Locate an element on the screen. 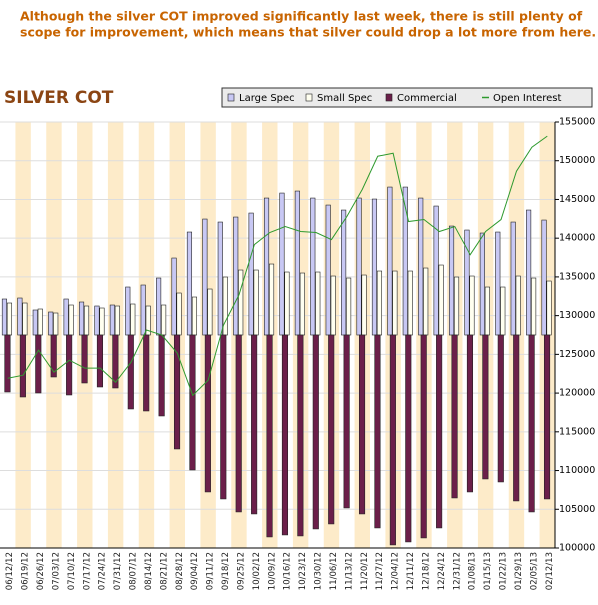 The width and height of the screenshot is (598, 605). x-tick-label: 08/28/12 is located at coordinates (180, 571).